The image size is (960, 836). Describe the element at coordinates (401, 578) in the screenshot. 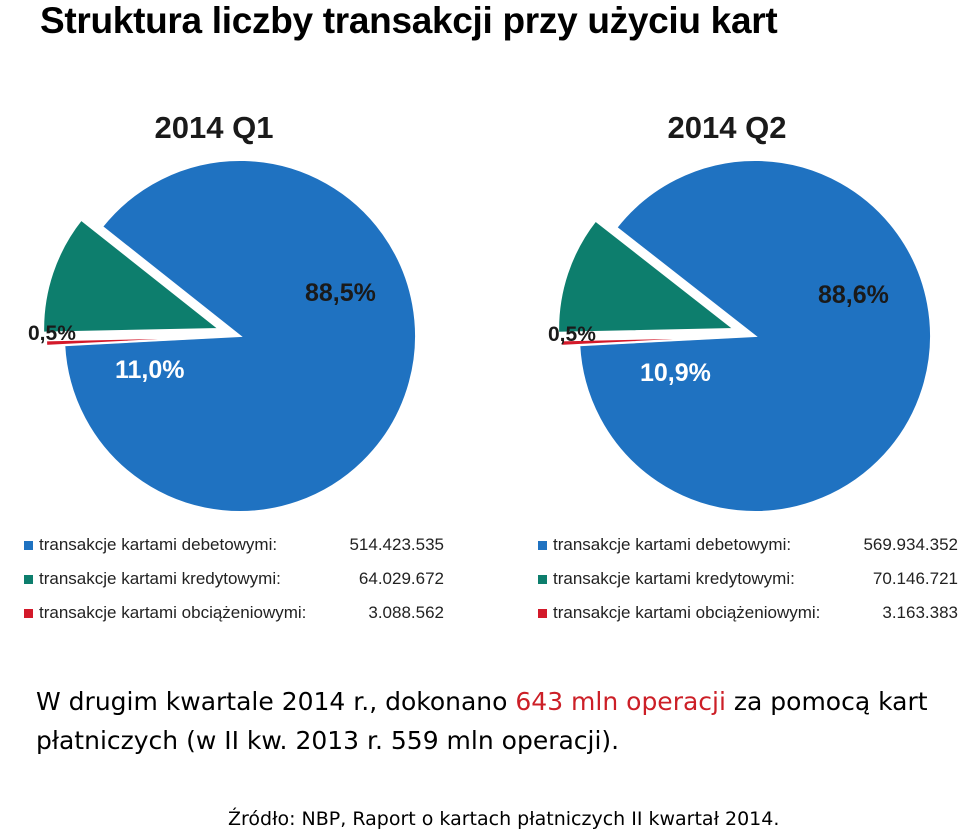

I see `legend-value: 64.029.672` at that location.